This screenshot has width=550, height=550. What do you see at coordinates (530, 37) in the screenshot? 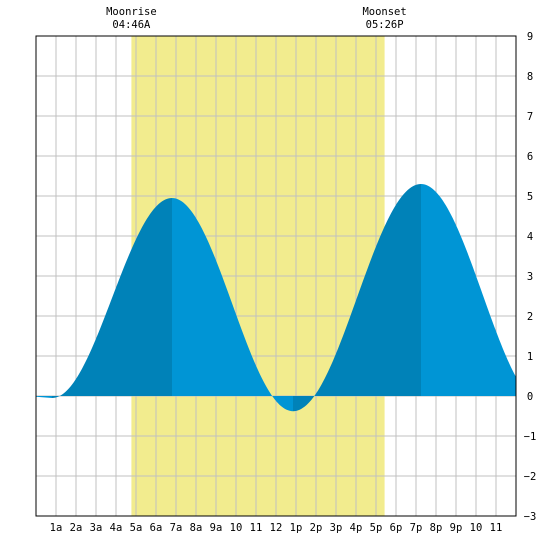
I see `y-tick-label: 9` at bounding box center [530, 37].